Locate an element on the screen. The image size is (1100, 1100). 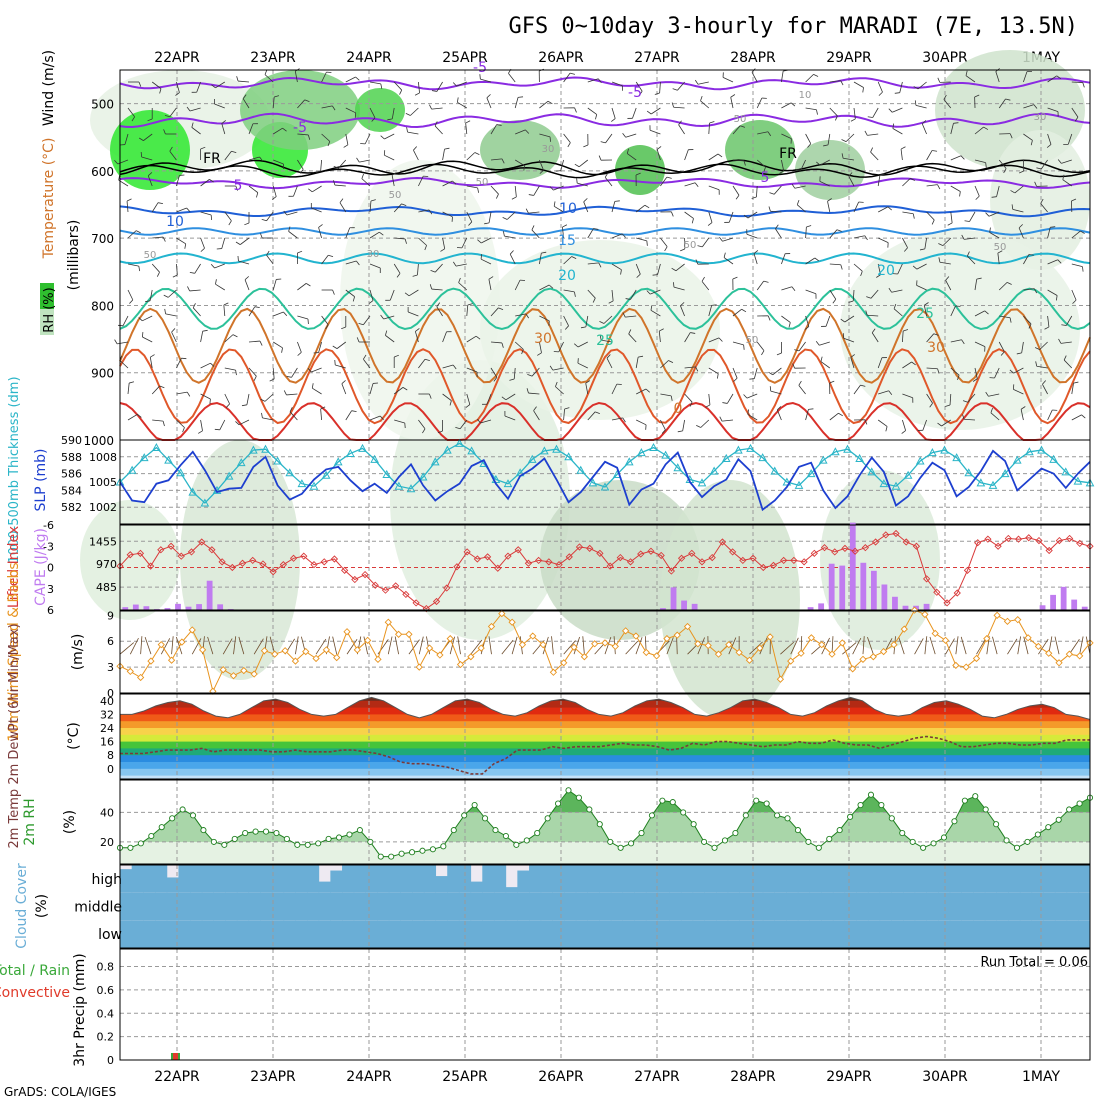
tick-label: 1000 is located at coordinates (98, 441).